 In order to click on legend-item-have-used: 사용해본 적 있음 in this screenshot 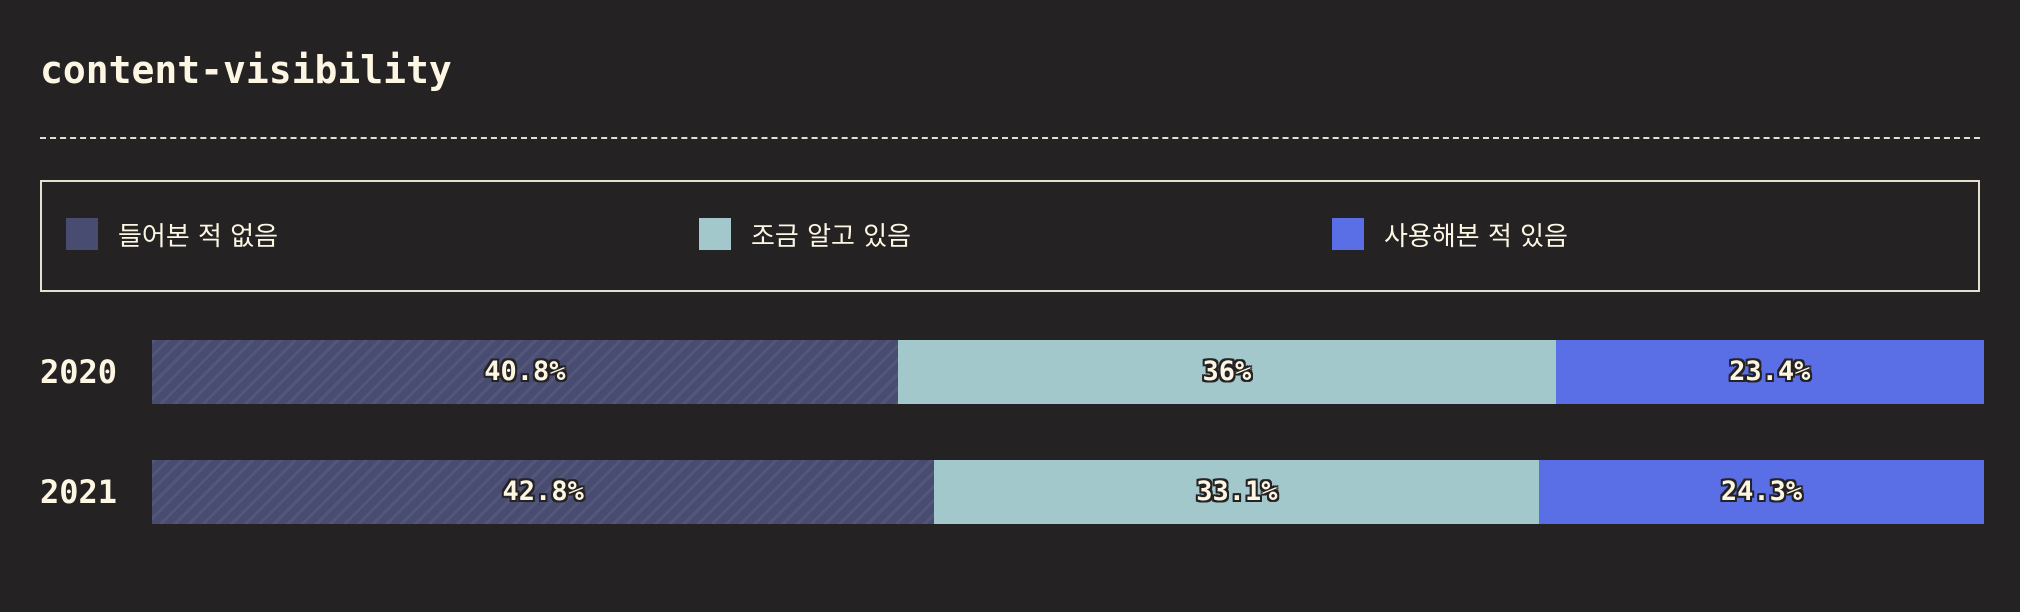, I will do `click(1450, 235)`.